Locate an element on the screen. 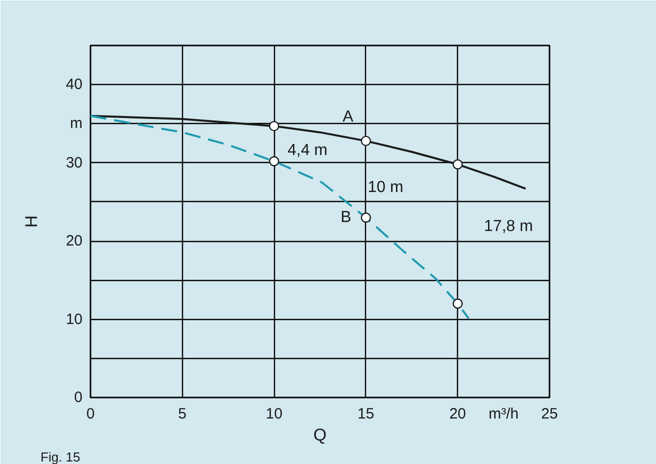  x-tick-label: 20 is located at coordinates (457, 414).